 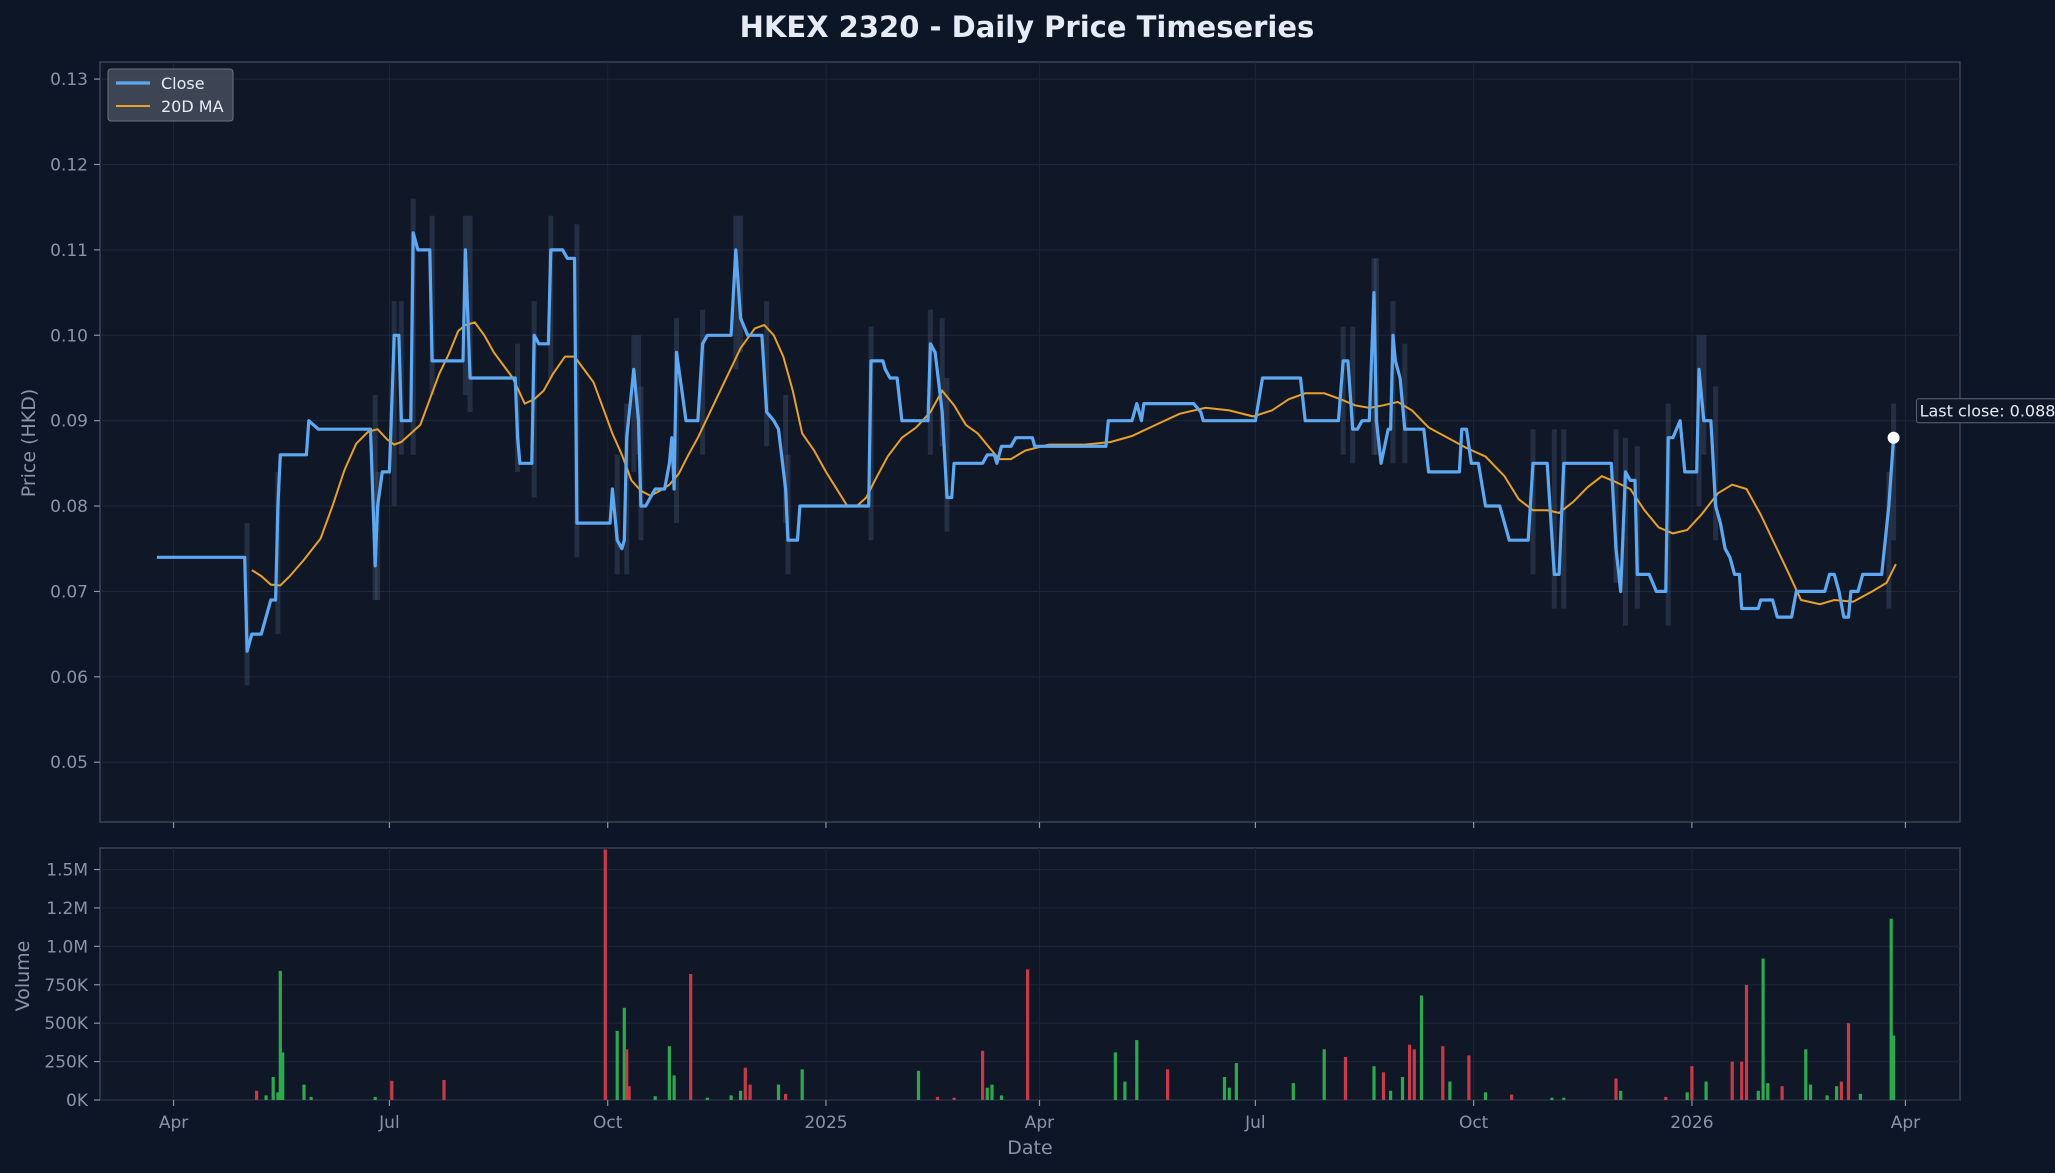 I want to click on x-tick-label: 2026, so click(x=1691, y=1123).